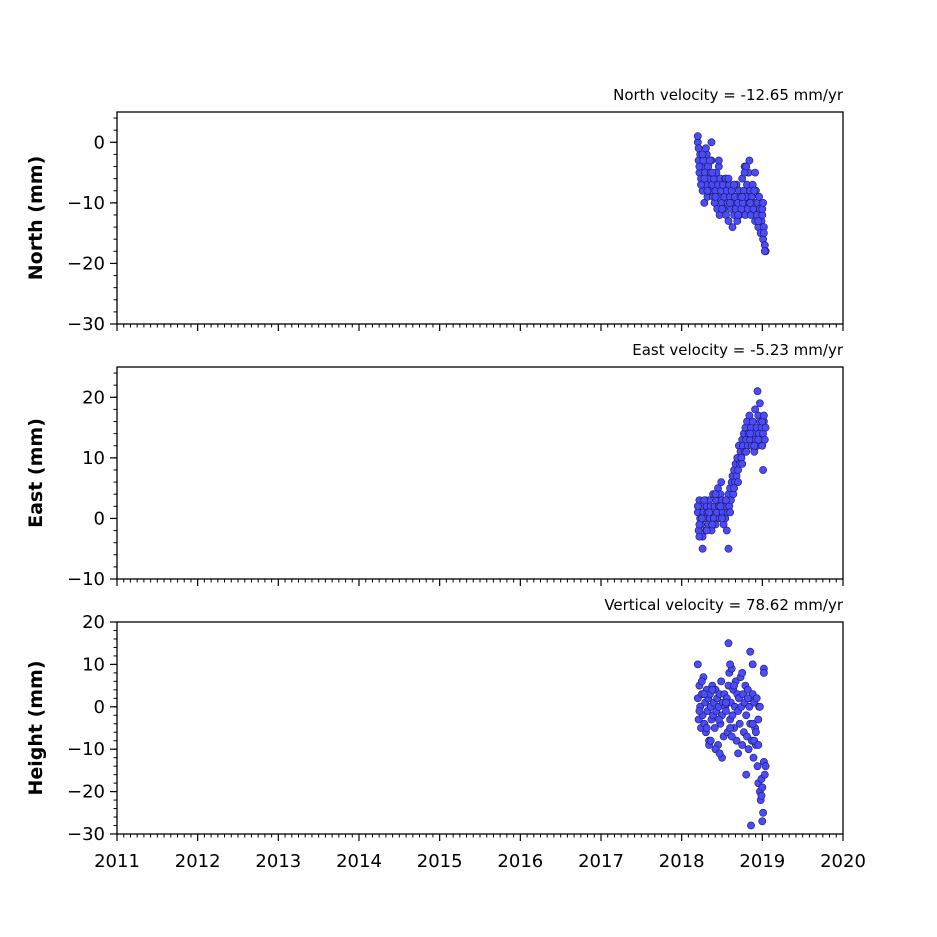 The width and height of the screenshot is (937, 937). What do you see at coordinates (86, 324) in the screenshot?
I see `north-y-tick-label: −30` at bounding box center [86, 324].